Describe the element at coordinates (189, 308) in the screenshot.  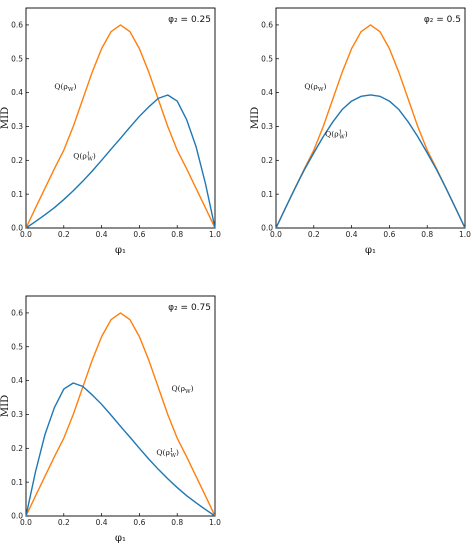
I see `parameter-label: φ₂ = 0.75` at that location.